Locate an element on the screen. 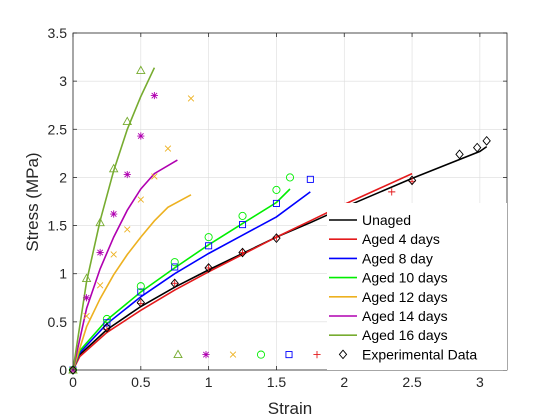  legend-key-triangle-icon is located at coordinates (178, 354).